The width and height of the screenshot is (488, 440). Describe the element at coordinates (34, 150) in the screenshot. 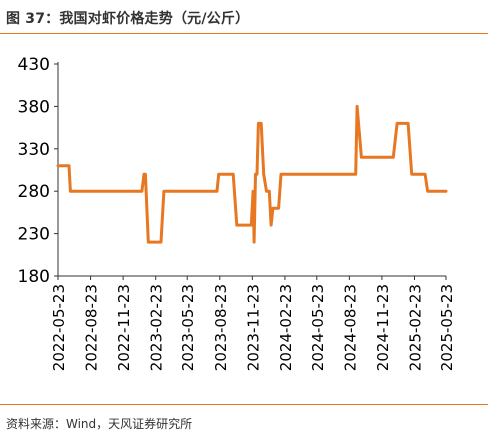

I see `y-tick-label: 330` at that location.